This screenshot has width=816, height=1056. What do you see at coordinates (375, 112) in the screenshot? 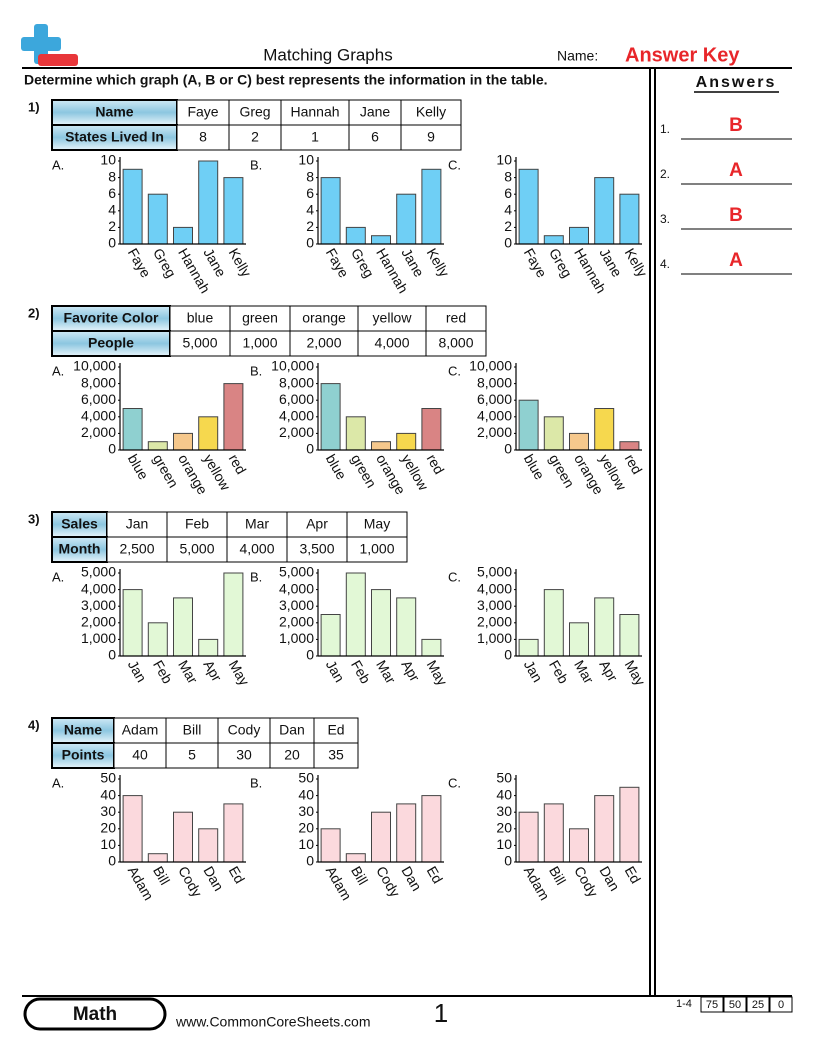
I see `table-text: Jane` at bounding box center [375, 112].